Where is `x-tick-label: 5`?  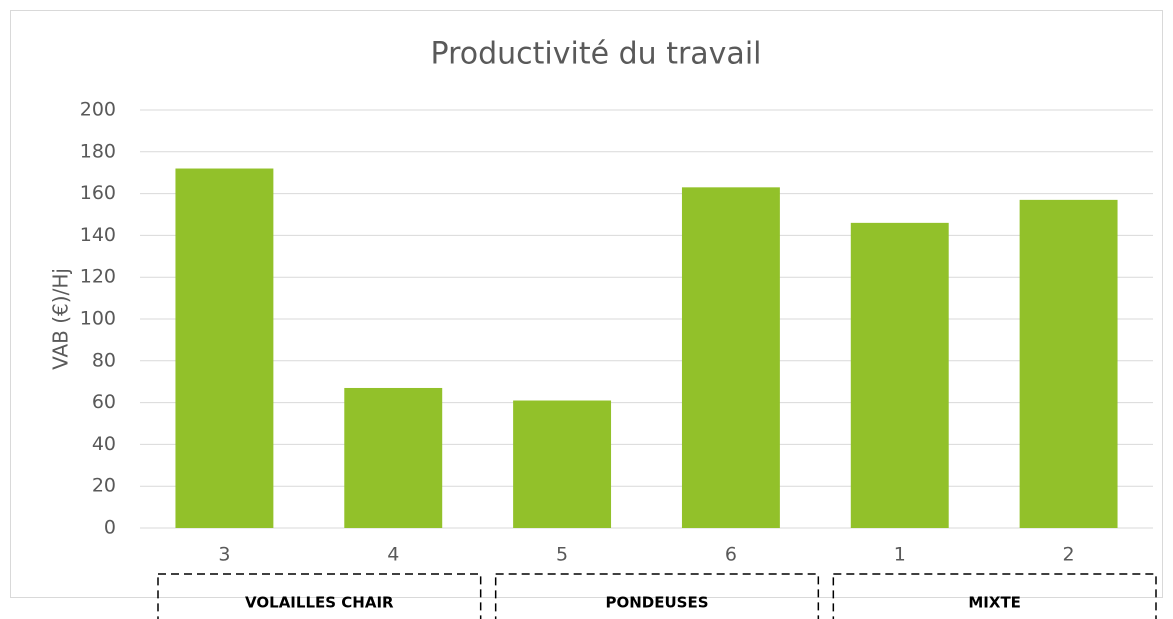
x-tick-label: 5 is located at coordinates (562, 555).